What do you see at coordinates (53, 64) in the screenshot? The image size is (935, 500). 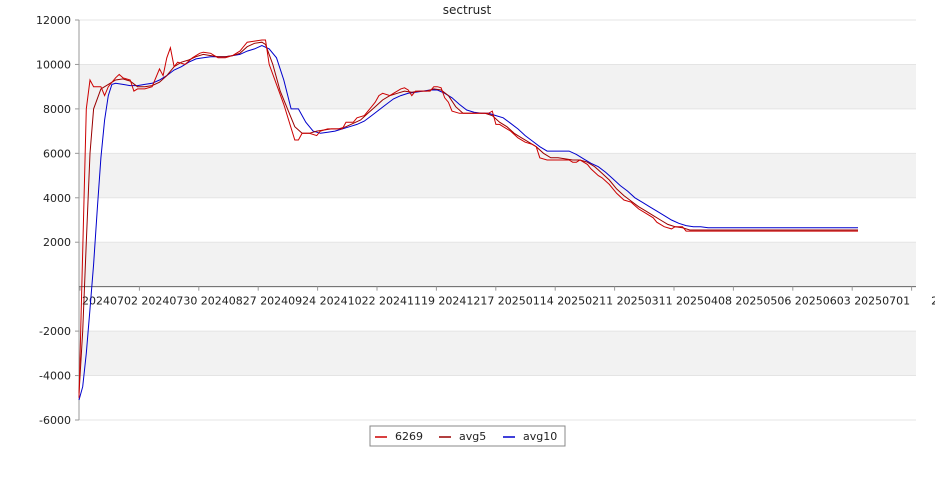 I see `y-tick-label: 10000` at bounding box center [53, 64].